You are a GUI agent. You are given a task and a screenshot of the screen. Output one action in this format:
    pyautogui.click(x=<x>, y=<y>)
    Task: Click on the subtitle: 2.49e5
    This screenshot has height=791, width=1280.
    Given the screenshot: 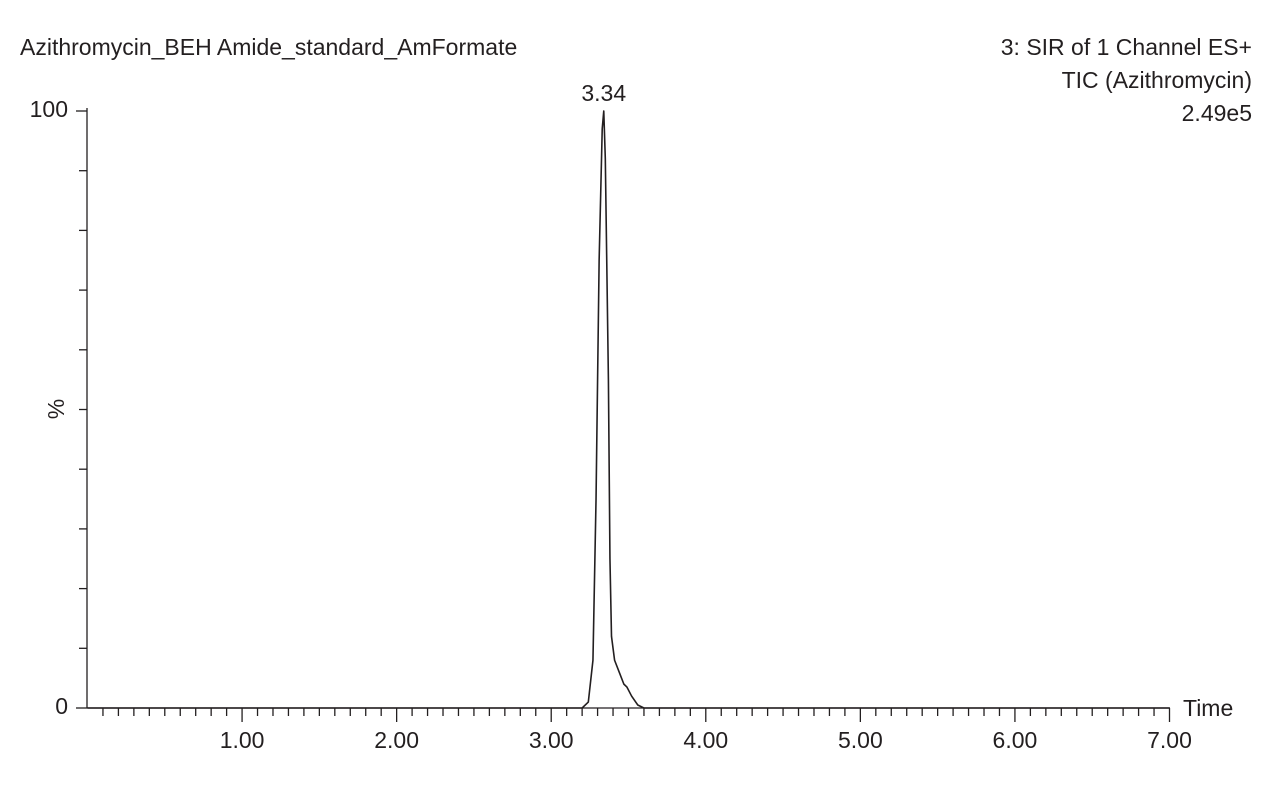 What is the action you would take?
    pyautogui.click(x=1217, y=113)
    